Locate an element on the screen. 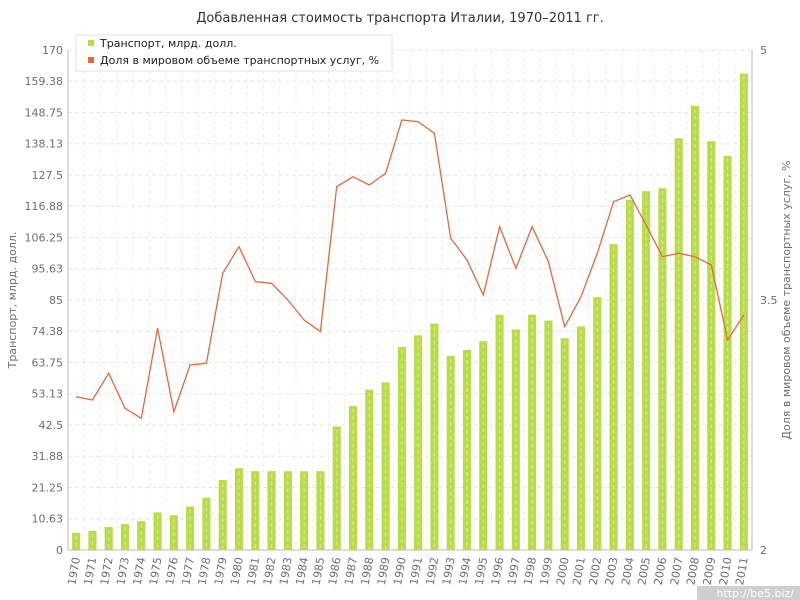  x-tick-label: 1995 is located at coordinates (482, 571).